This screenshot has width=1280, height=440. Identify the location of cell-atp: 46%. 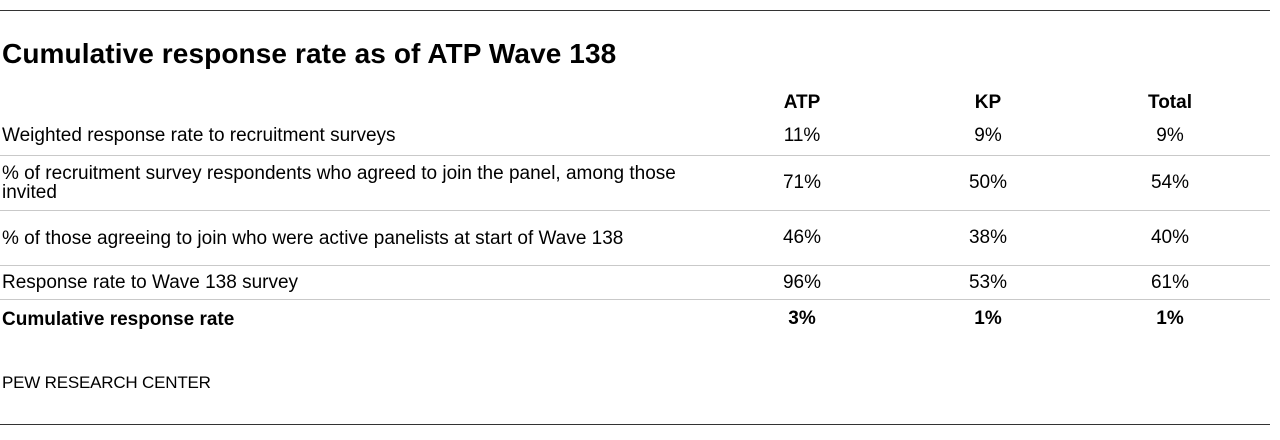
(802, 237).